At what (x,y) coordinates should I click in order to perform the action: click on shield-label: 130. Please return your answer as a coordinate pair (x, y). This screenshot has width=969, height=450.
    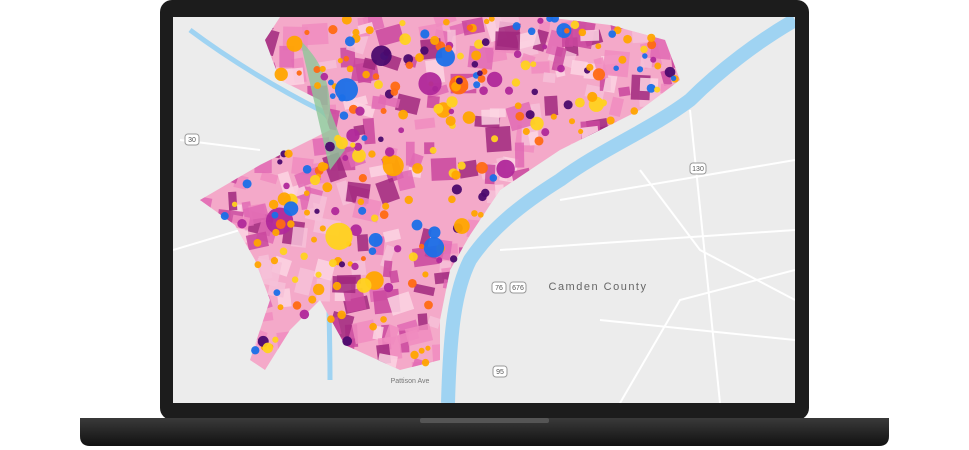
    Looking at the image, I should click on (698, 169).